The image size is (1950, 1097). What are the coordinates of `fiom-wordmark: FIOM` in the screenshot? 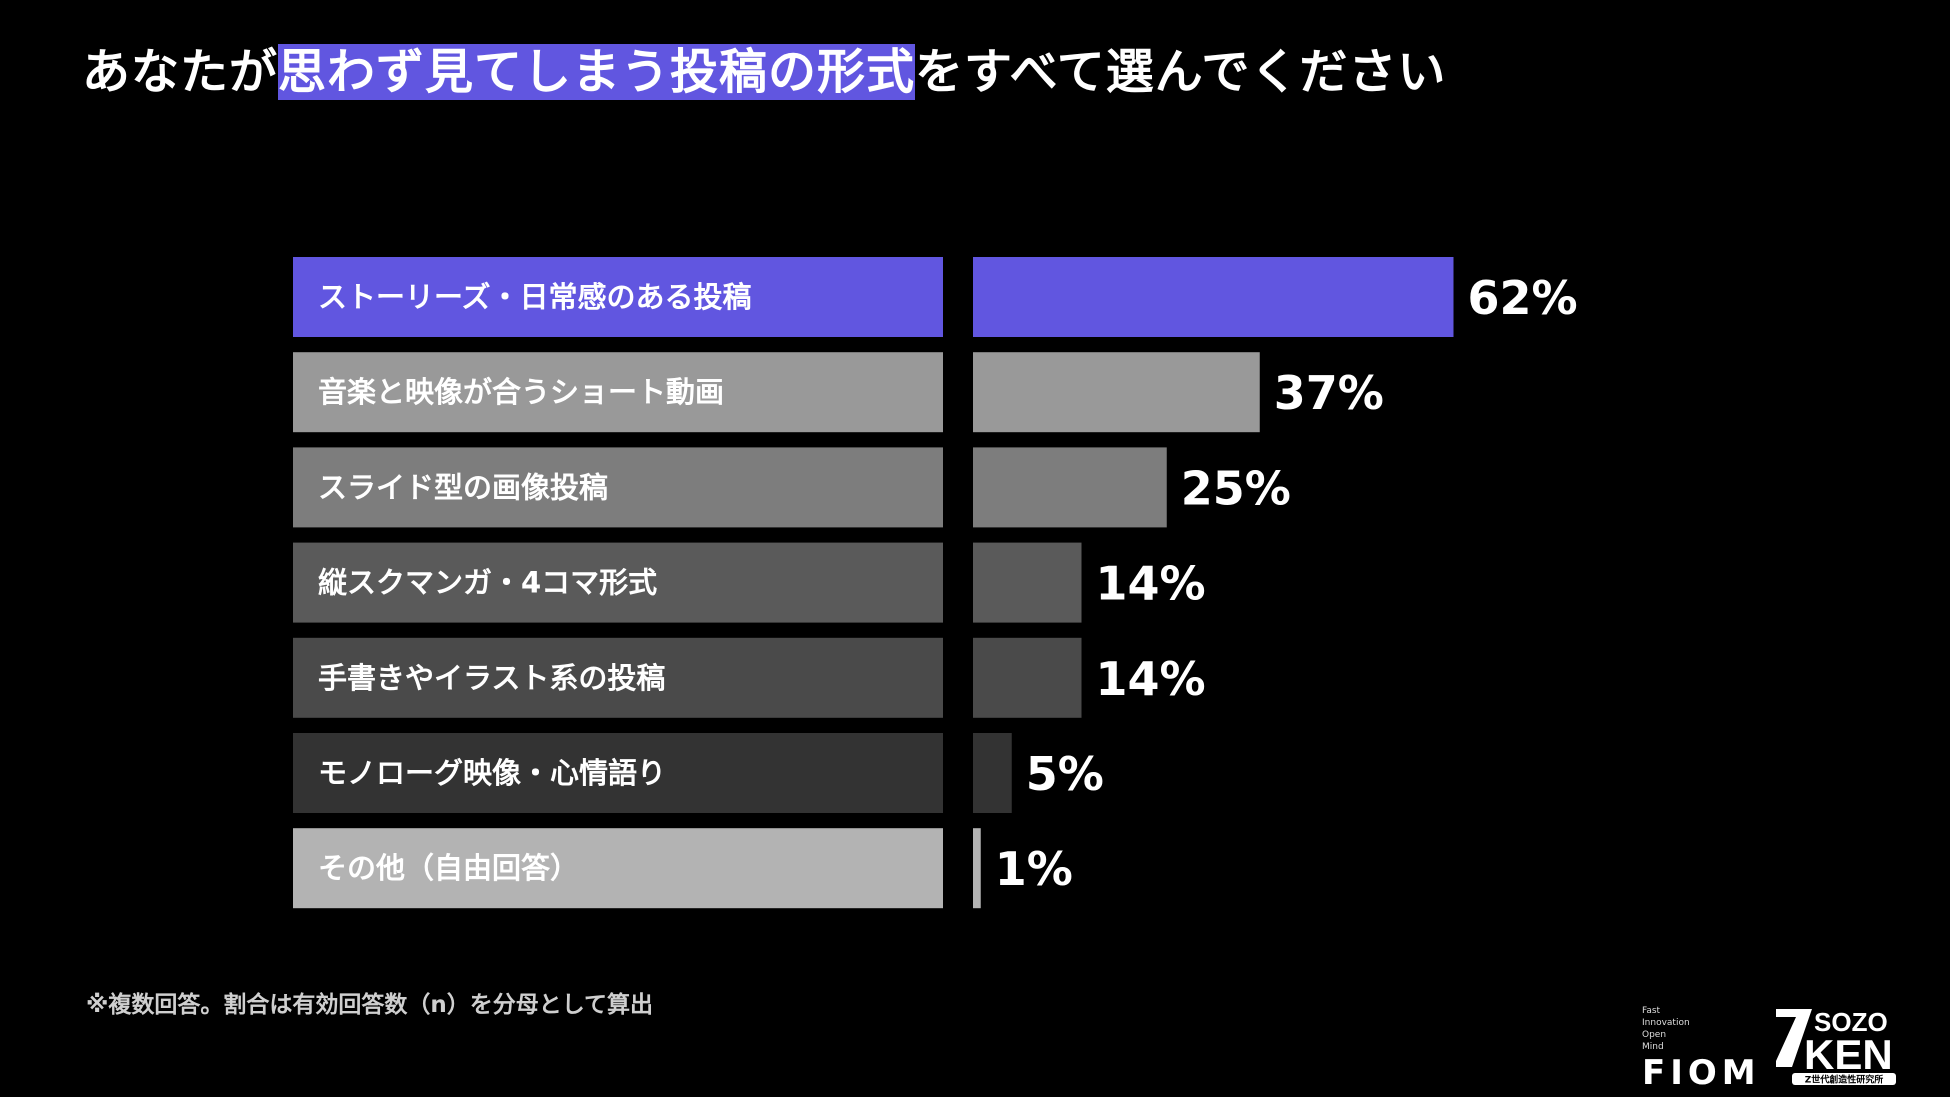 It's located at (1701, 1073).